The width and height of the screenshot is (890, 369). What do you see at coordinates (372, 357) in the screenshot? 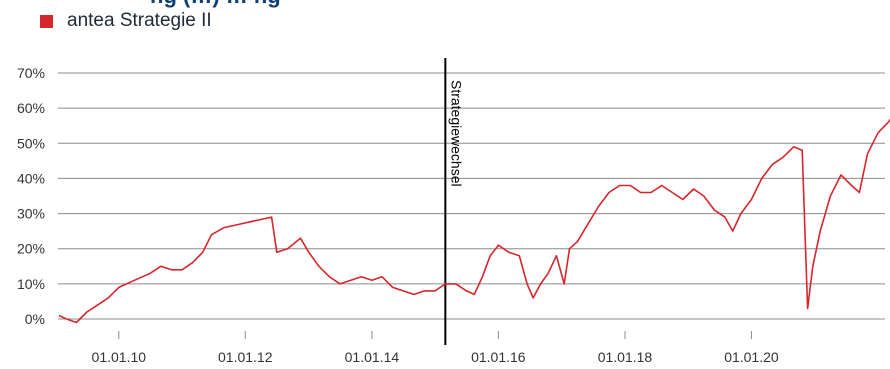
I see `x-tick-label: 01.01.14` at bounding box center [372, 357].